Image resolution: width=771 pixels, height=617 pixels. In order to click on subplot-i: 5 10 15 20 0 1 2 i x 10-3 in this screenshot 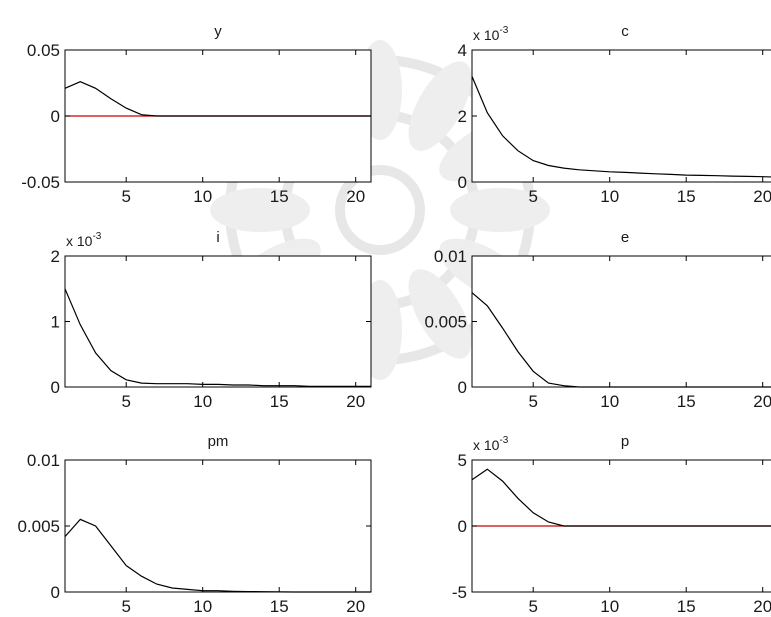, I will do `click(211, 320)`.